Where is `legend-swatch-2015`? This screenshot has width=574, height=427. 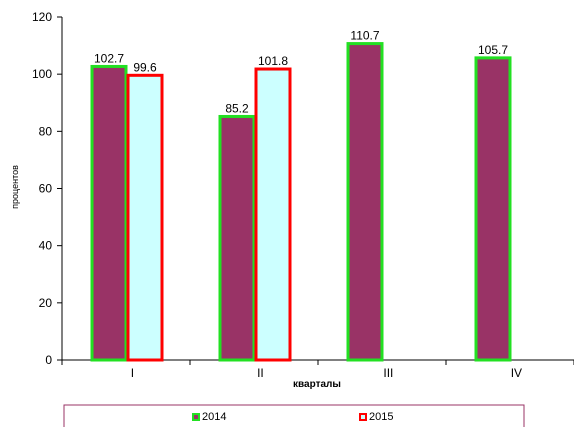
legend-swatch-2015 is located at coordinates (363, 417).